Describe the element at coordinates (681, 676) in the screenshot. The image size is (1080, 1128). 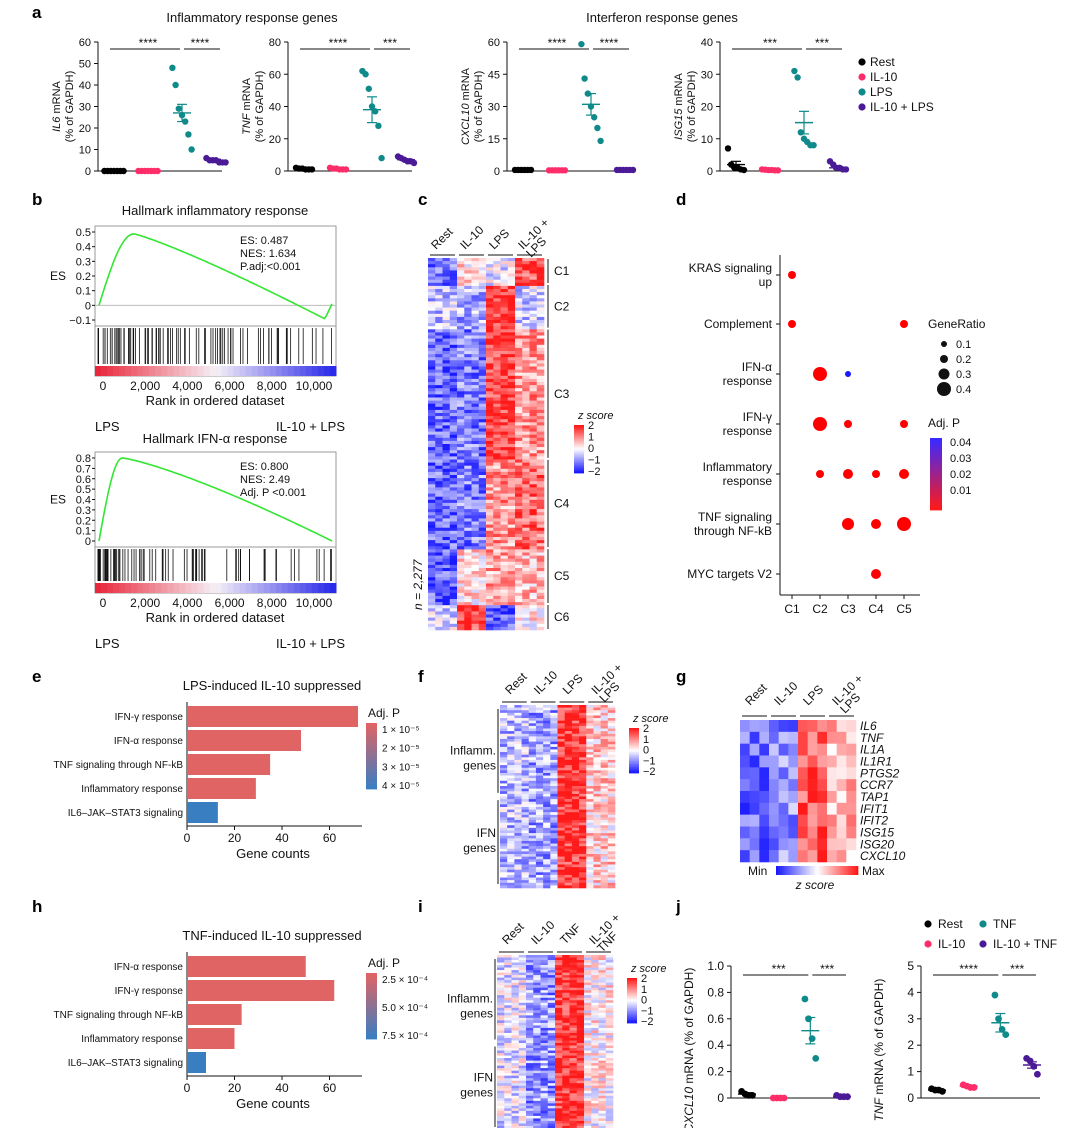
I see `panel-label-g: g` at that location.